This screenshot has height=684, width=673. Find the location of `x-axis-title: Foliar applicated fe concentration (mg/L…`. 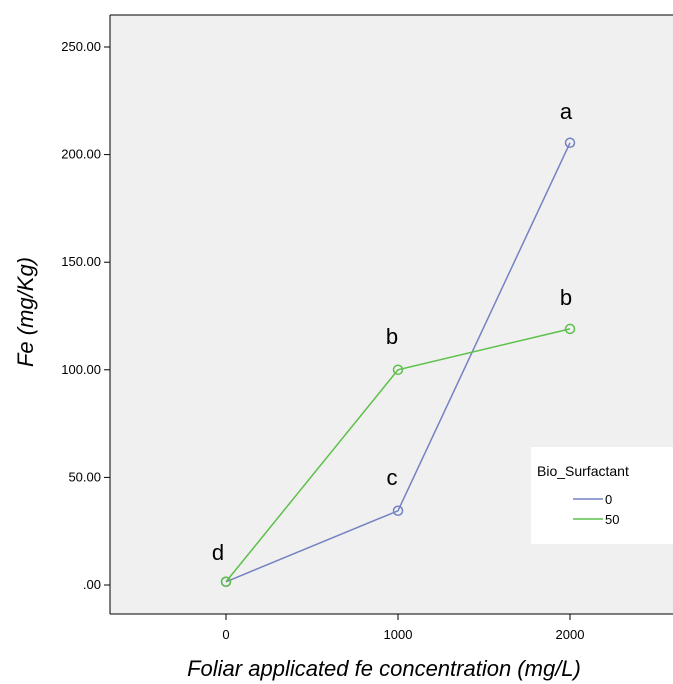

x-axis-title: Foliar applicated fe concentration (mg/L… is located at coordinates (384, 668).